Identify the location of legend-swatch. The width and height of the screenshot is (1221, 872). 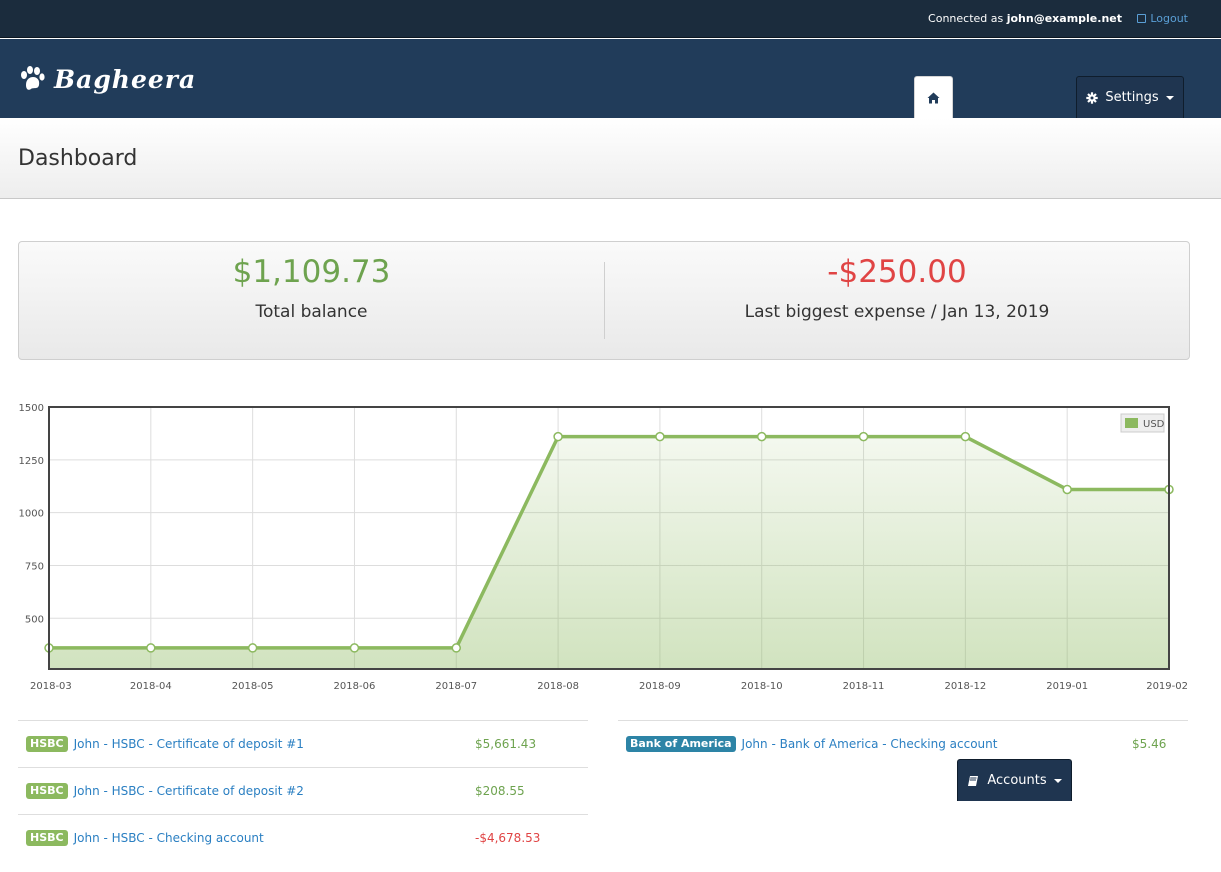
(1131, 423).